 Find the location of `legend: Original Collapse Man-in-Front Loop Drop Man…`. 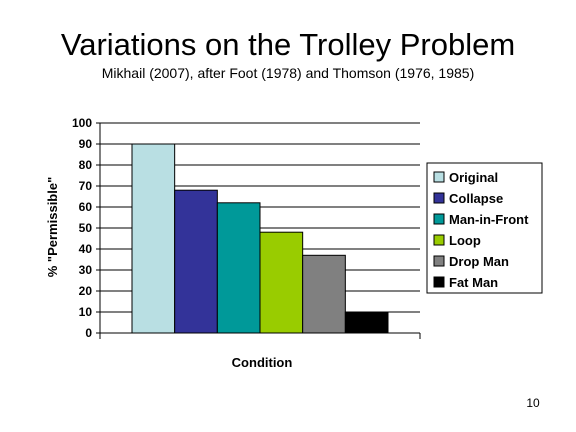

legend: Original Collapse Man-in-Front Loop Drop Man… is located at coordinates (484, 228).